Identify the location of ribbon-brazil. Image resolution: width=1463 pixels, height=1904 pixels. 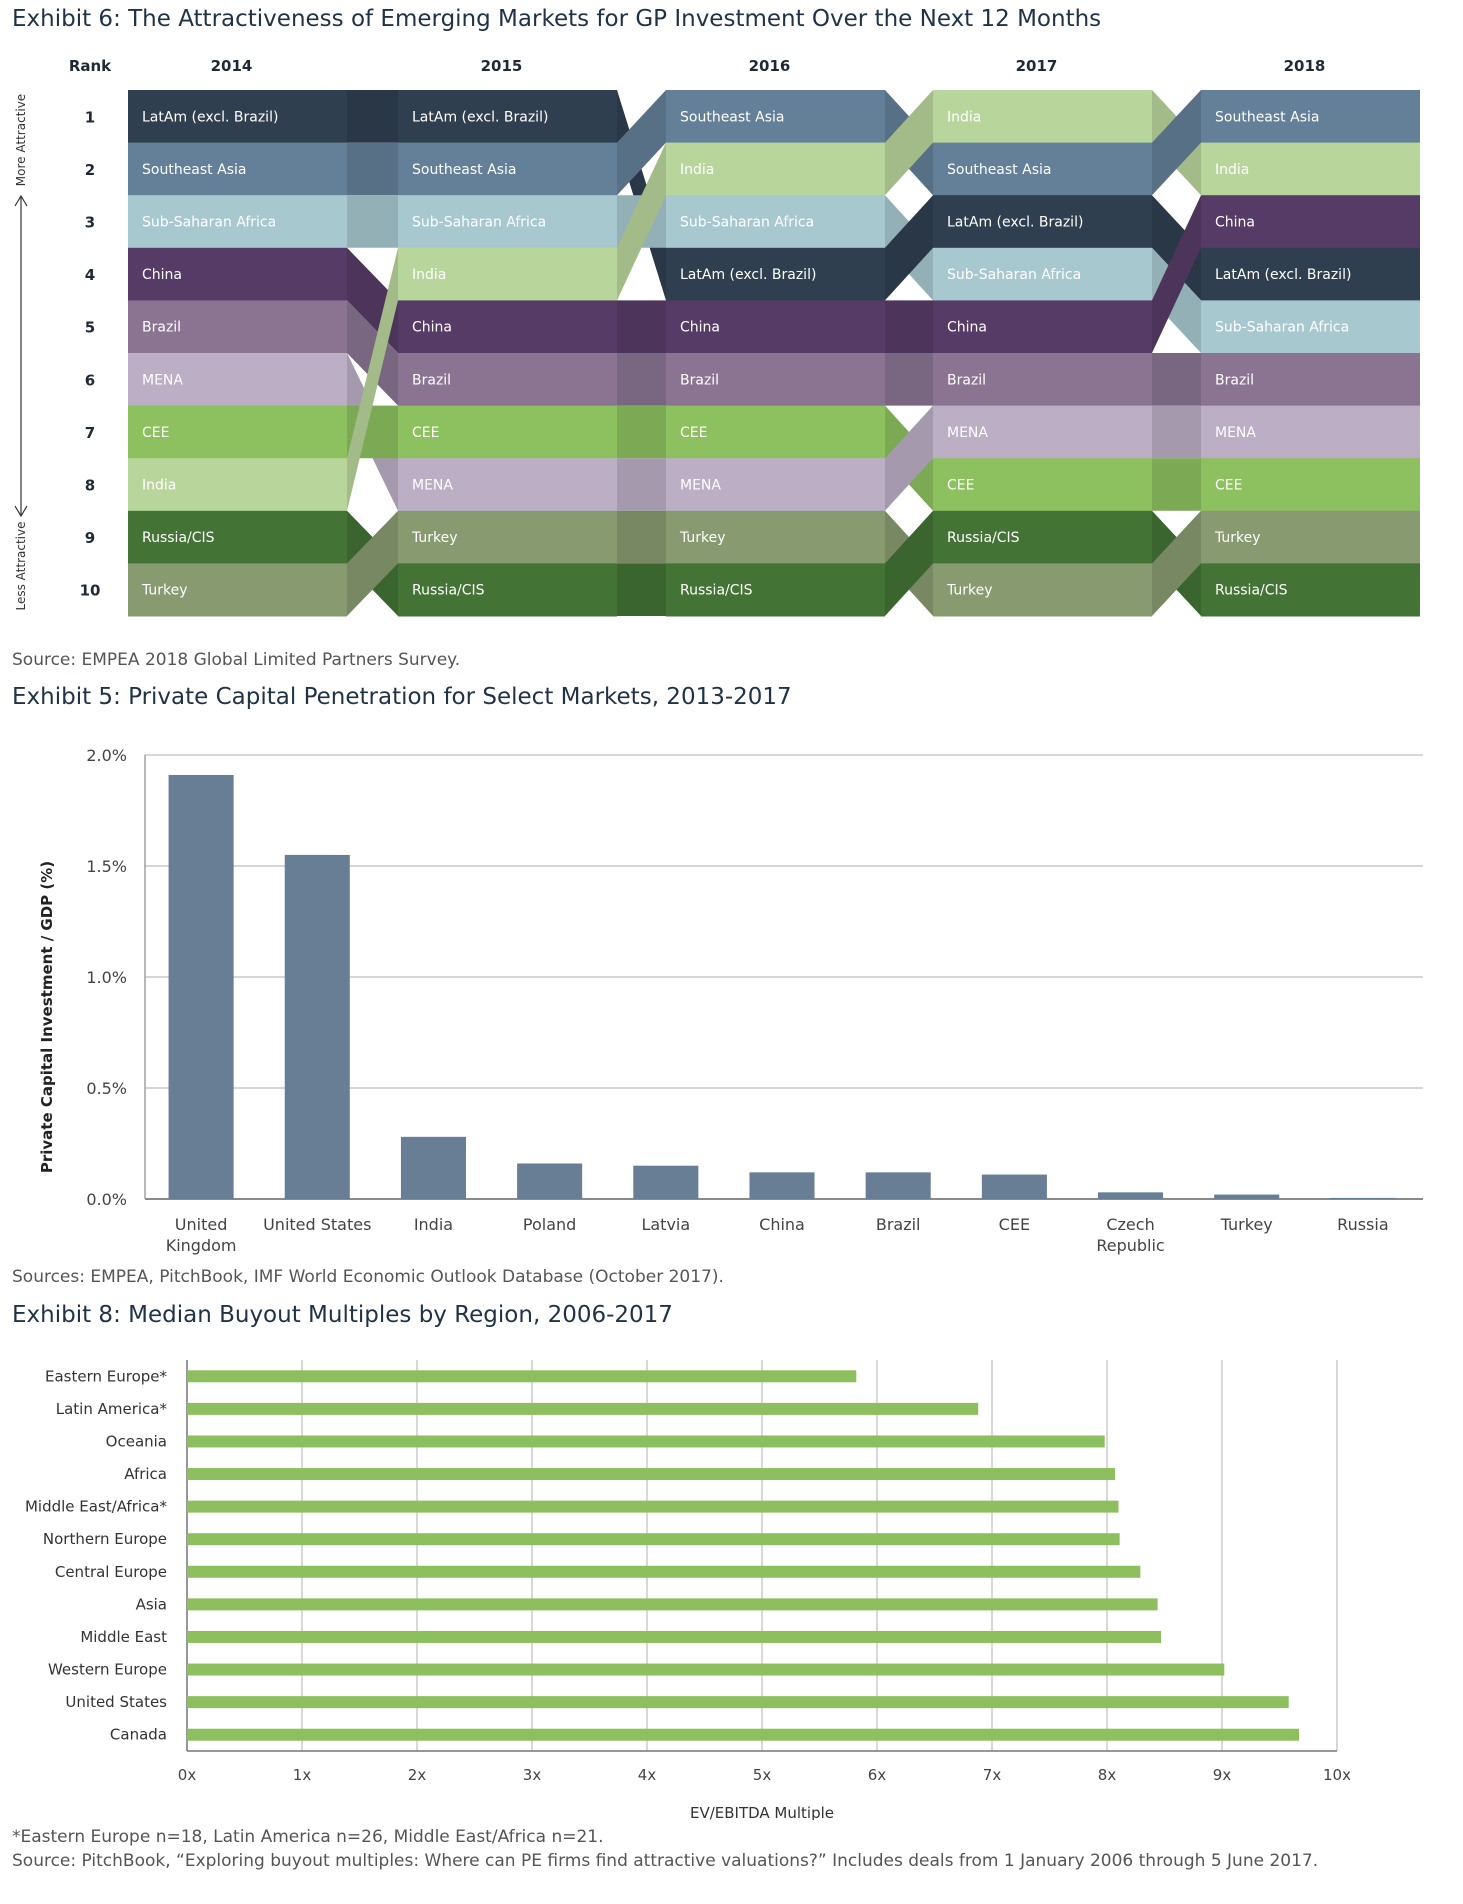
(372, 353).